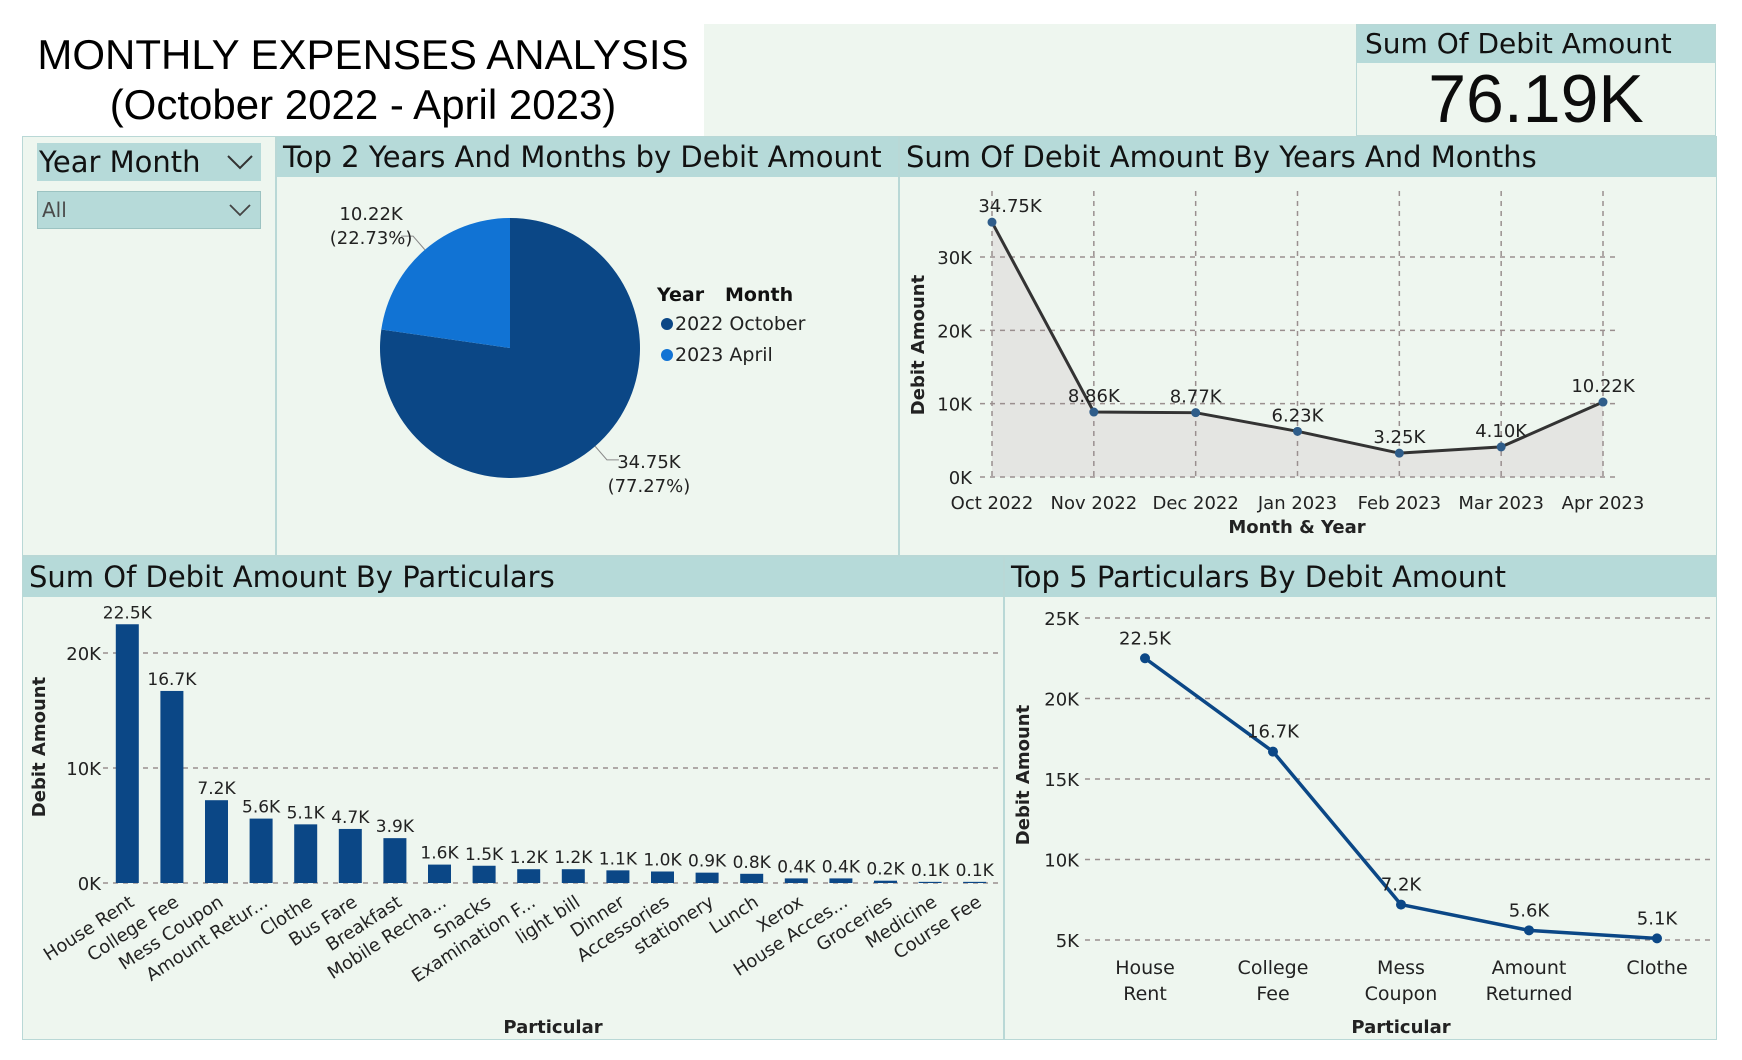  Describe the element at coordinates (1010, 206) in the screenshot. I see `area-data-label: 34.75K` at that location.